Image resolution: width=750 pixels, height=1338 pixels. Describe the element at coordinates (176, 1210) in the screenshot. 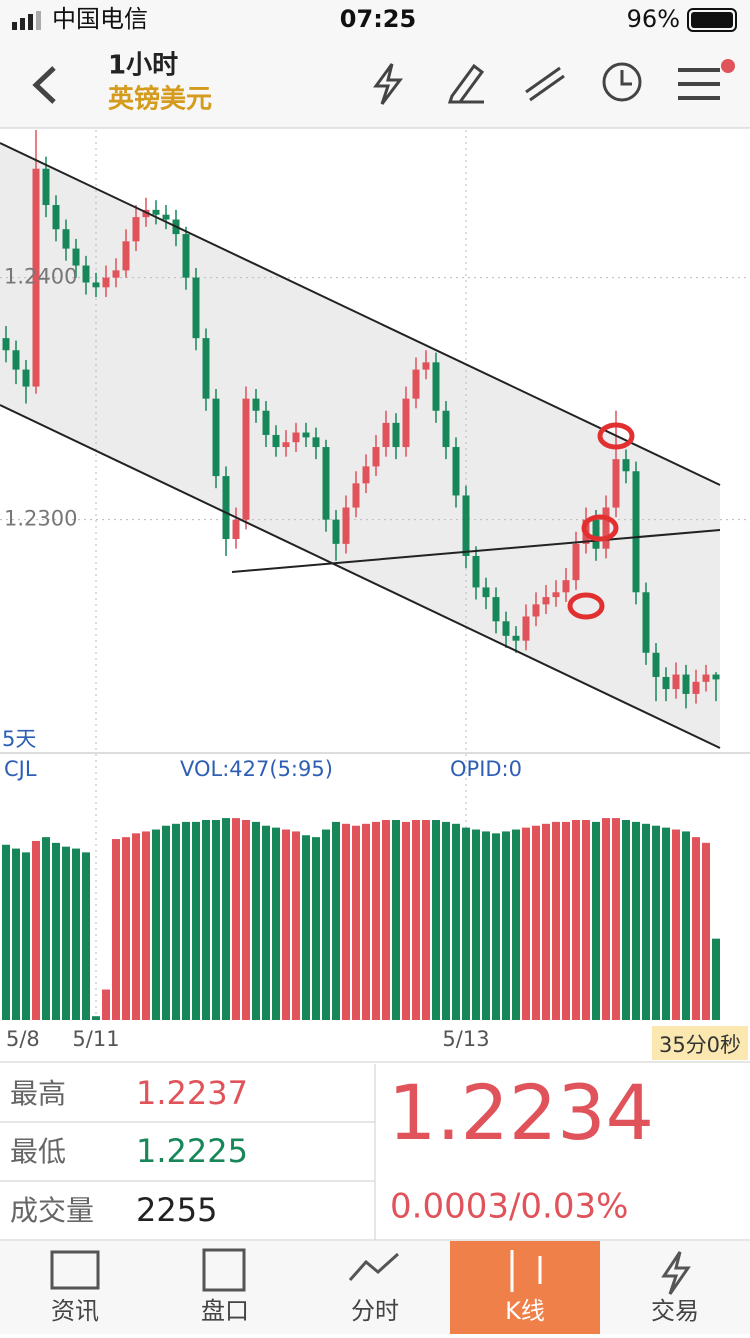

I see `volume-value: 2255` at that location.